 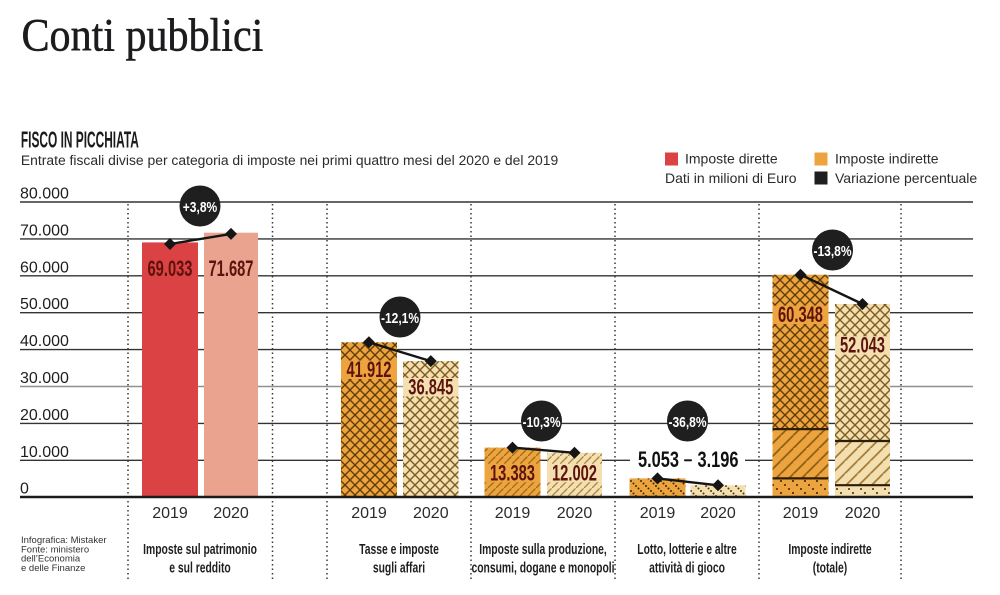 I want to click on svg-text: 50.000, so click(x=44, y=304).